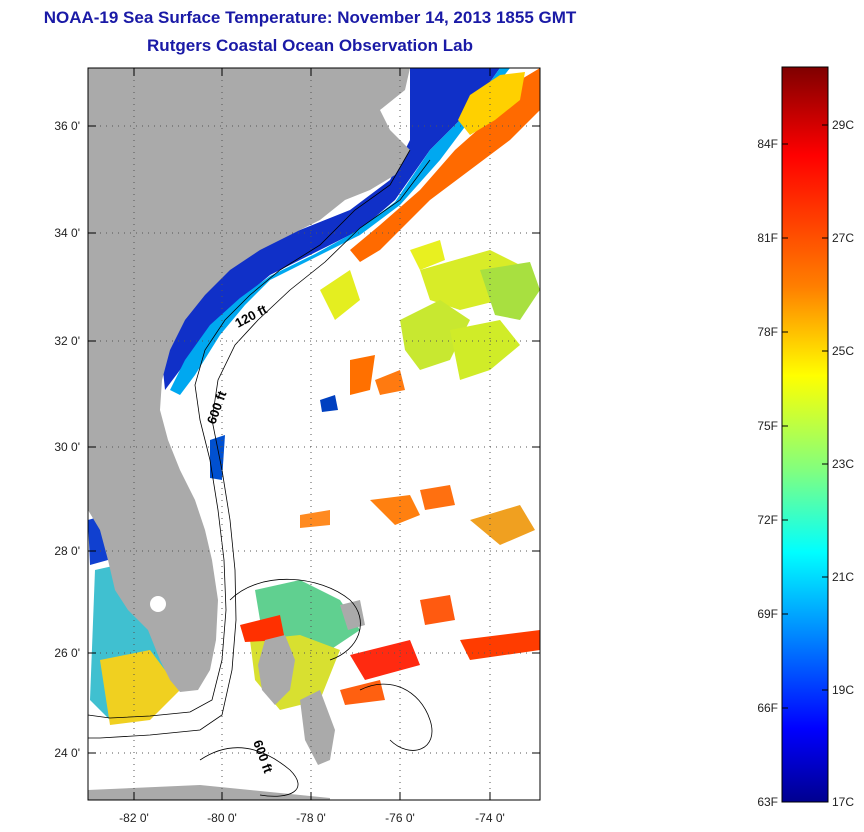 This screenshot has height=832, width=864. Describe the element at coordinates (767, 614) in the screenshot. I see `cb-f-label: 69F` at that location.